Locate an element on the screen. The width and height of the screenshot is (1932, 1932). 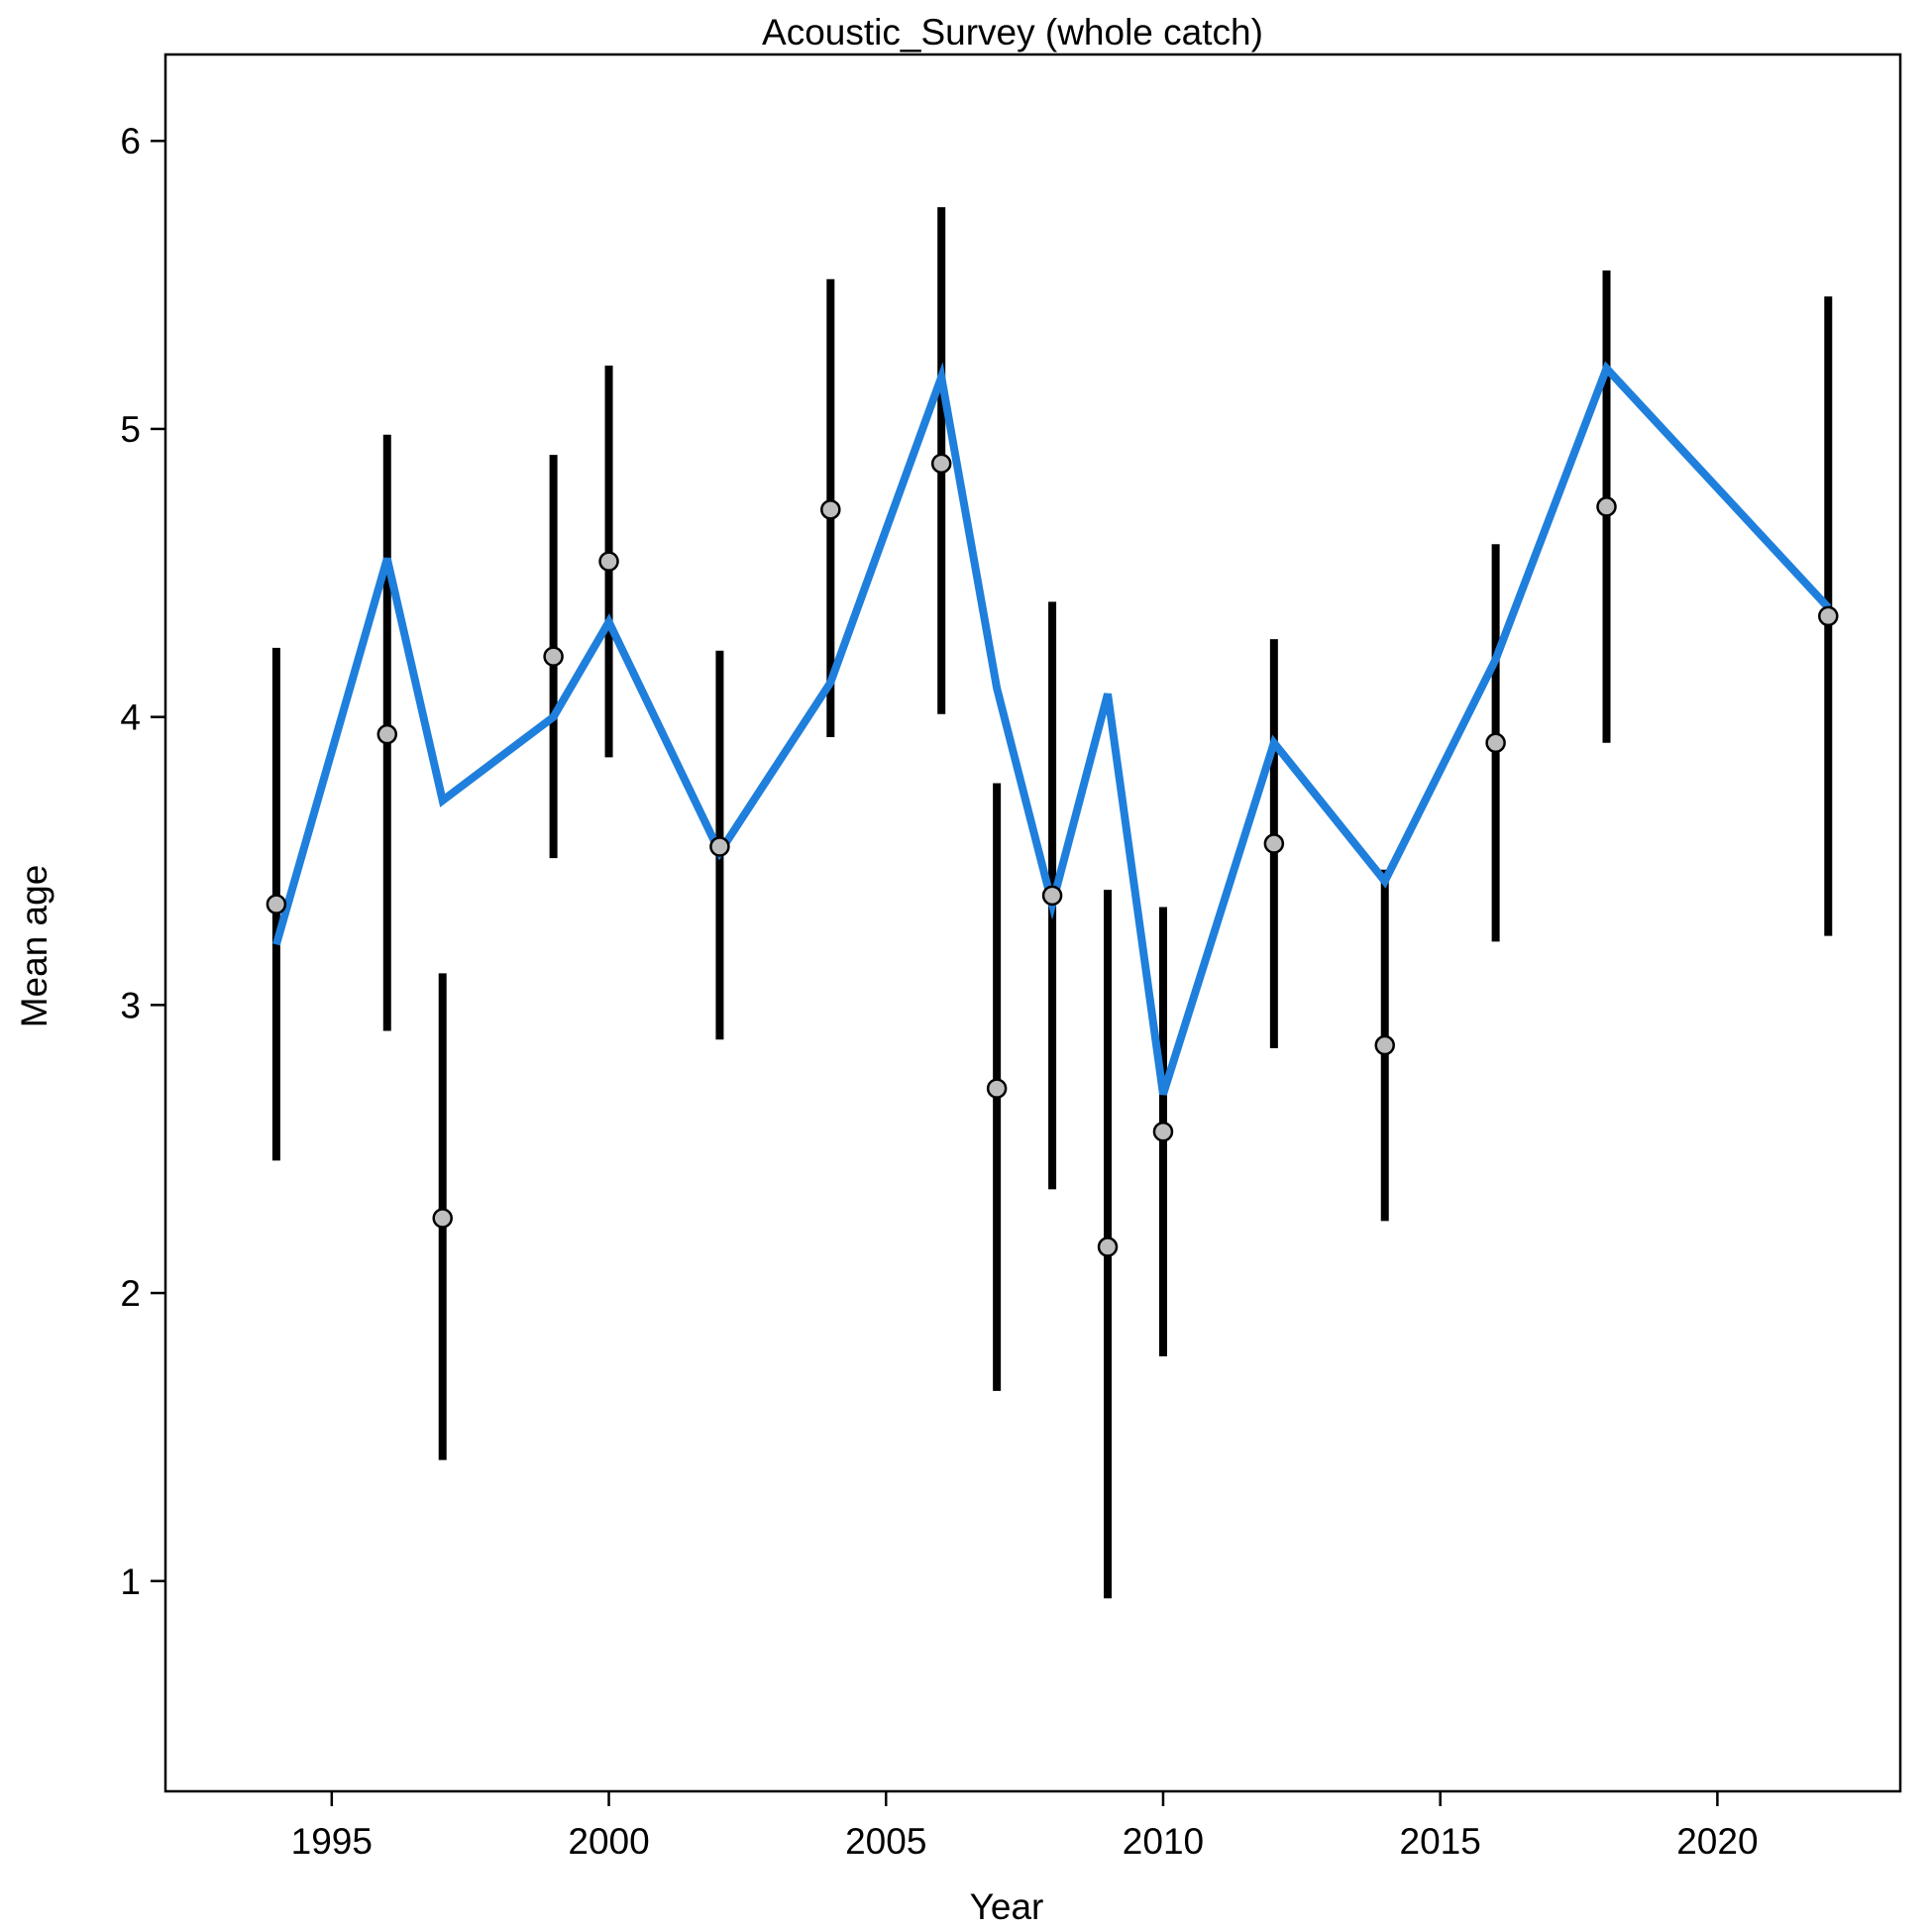
y-axis-title: Mean age is located at coordinates (34, 947).